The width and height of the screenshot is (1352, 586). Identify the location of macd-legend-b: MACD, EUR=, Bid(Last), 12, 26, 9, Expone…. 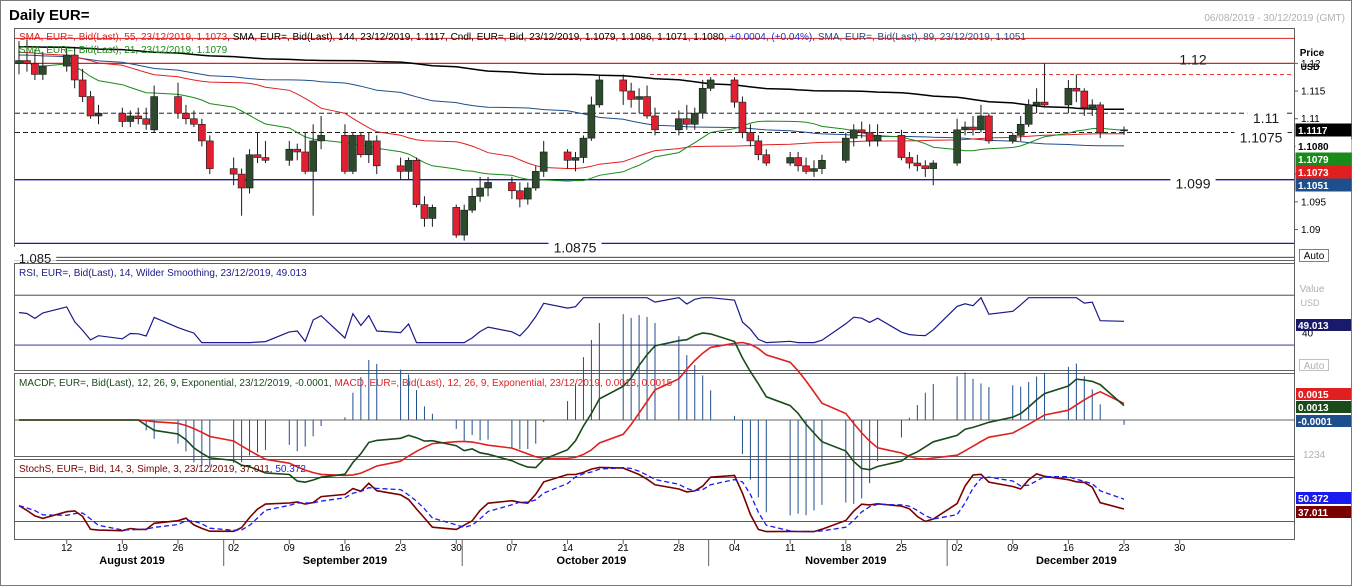
(503, 383).